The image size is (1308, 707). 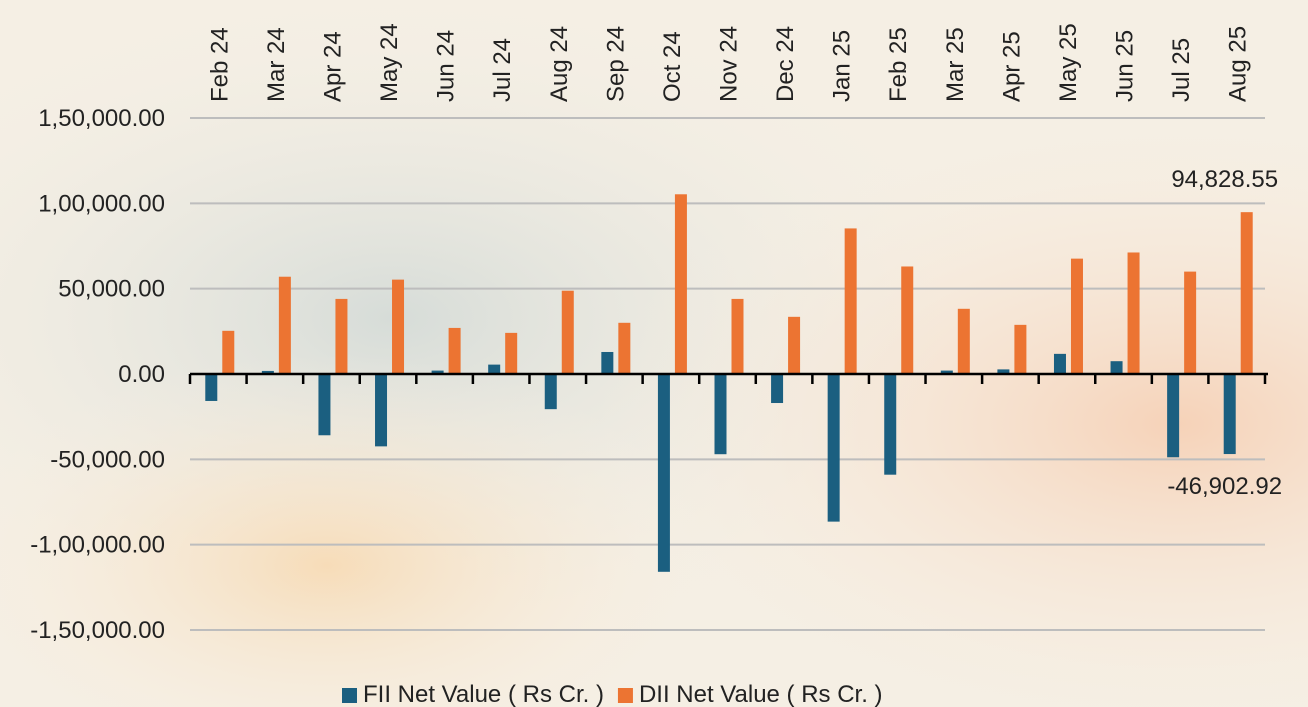 I want to click on x-tick-label: Mar 24, so click(x=276, y=64).